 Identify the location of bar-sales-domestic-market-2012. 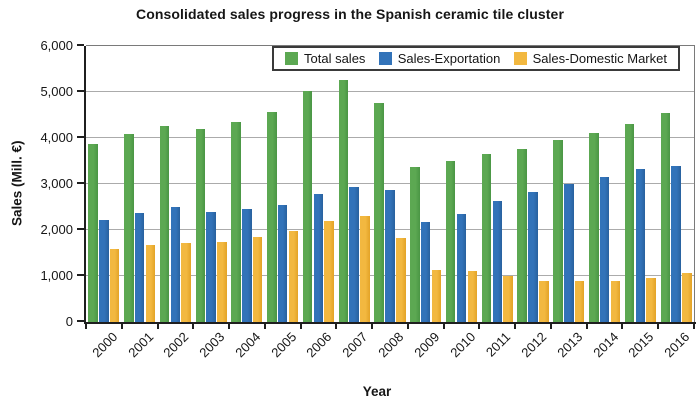
(544, 301).